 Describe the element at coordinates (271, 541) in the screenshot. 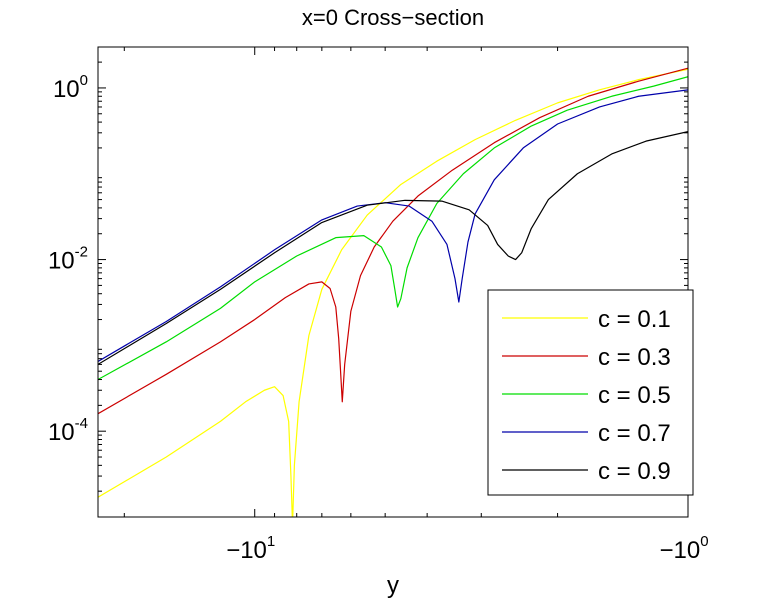

I see `x-tick-label-exponent: 1` at that location.